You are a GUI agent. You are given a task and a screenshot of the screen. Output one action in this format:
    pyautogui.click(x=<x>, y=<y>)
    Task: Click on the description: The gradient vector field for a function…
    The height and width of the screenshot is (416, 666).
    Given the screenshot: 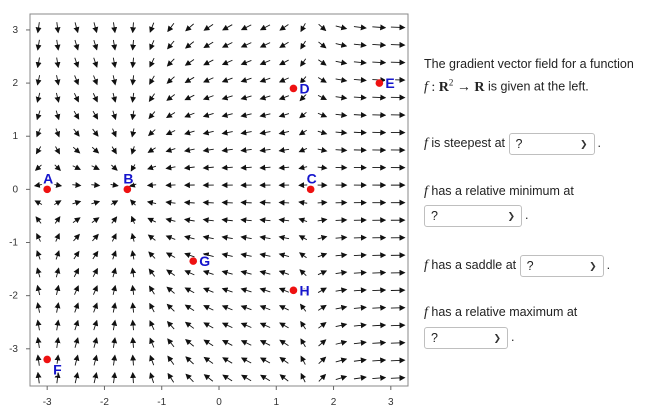 What is the action you would take?
    pyautogui.click(x=544, y=76)
    